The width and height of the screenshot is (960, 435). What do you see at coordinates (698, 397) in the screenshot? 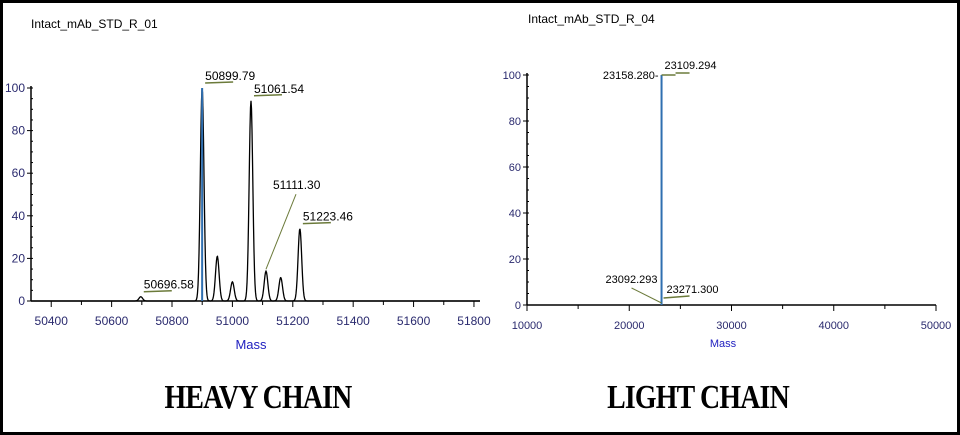
I see `light-chain-caption: LIGHT CHAIN` at bounding box center [698, 397].